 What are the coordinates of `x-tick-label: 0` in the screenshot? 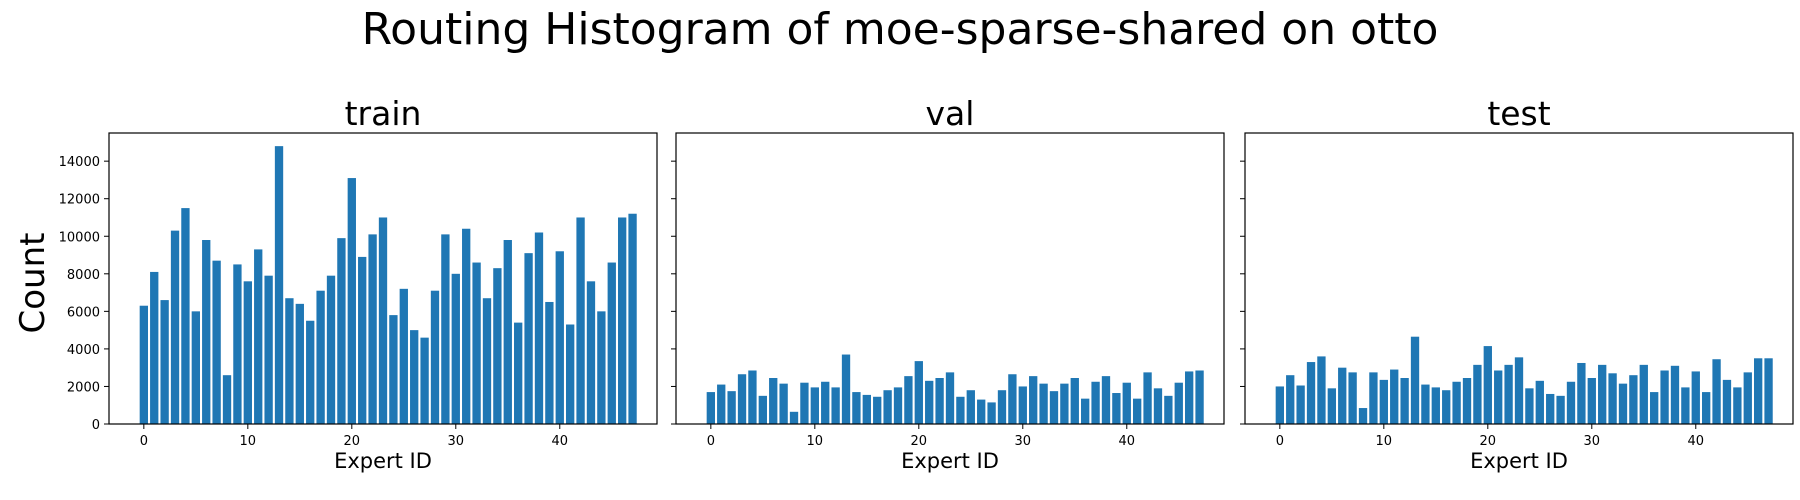 It's located at (1280, 441).